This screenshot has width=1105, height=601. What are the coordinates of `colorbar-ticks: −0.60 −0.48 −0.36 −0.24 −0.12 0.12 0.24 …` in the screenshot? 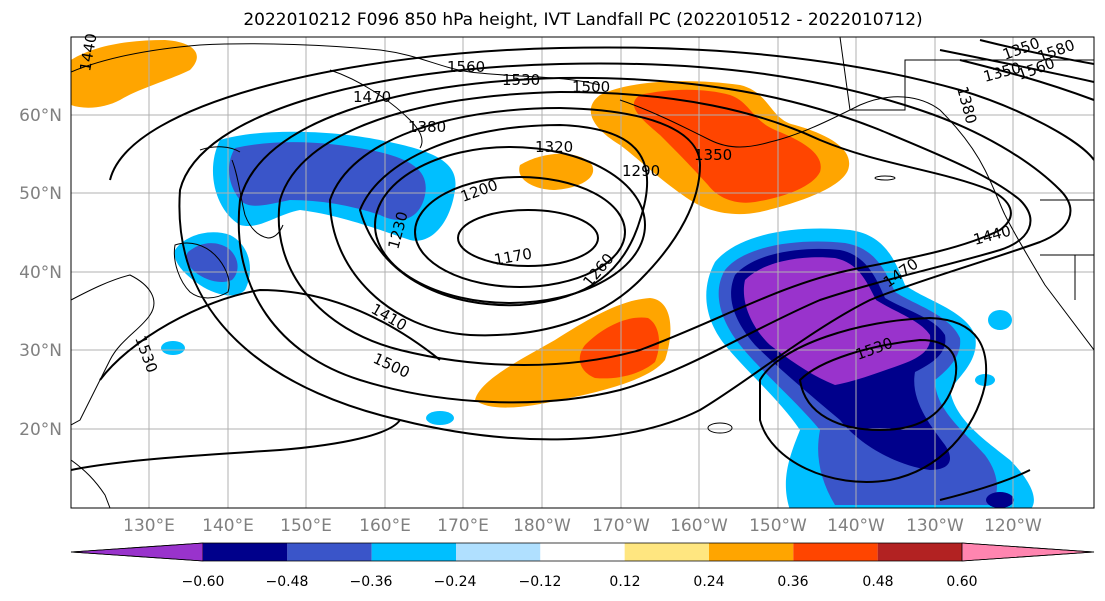 It's located at (580, 582).